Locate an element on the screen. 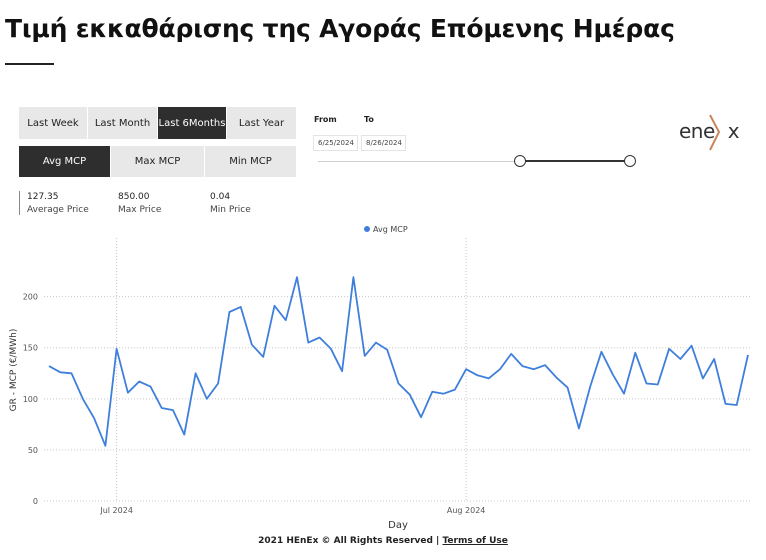 This screenshot has width=766, height=560. y-tick-label: 50 is located at coordinates (33, 450).